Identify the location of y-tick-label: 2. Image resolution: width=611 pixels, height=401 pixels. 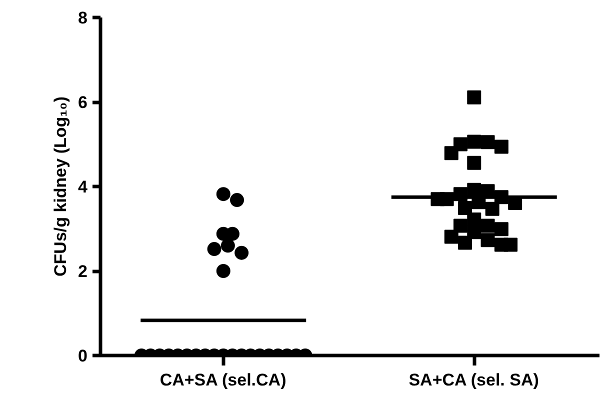
(83, 271).